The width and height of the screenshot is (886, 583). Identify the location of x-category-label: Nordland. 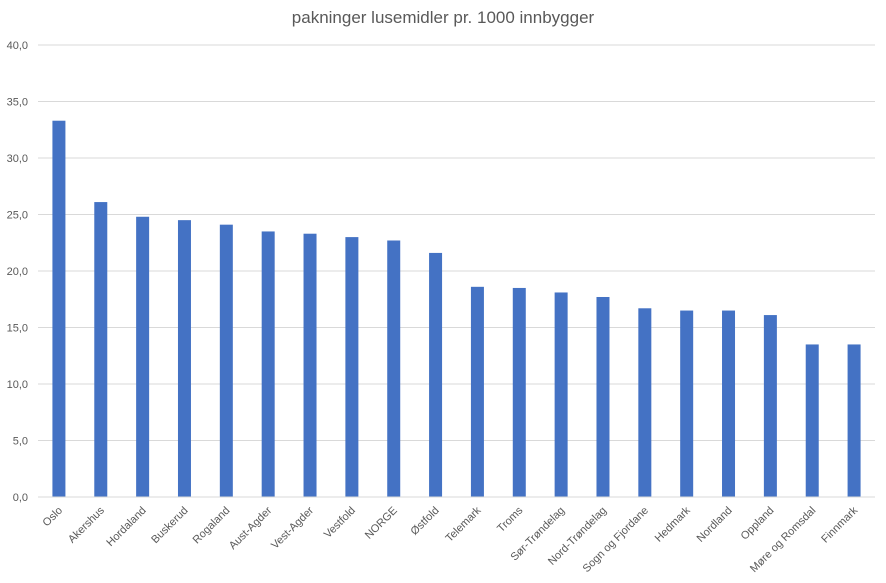
(715, 525).